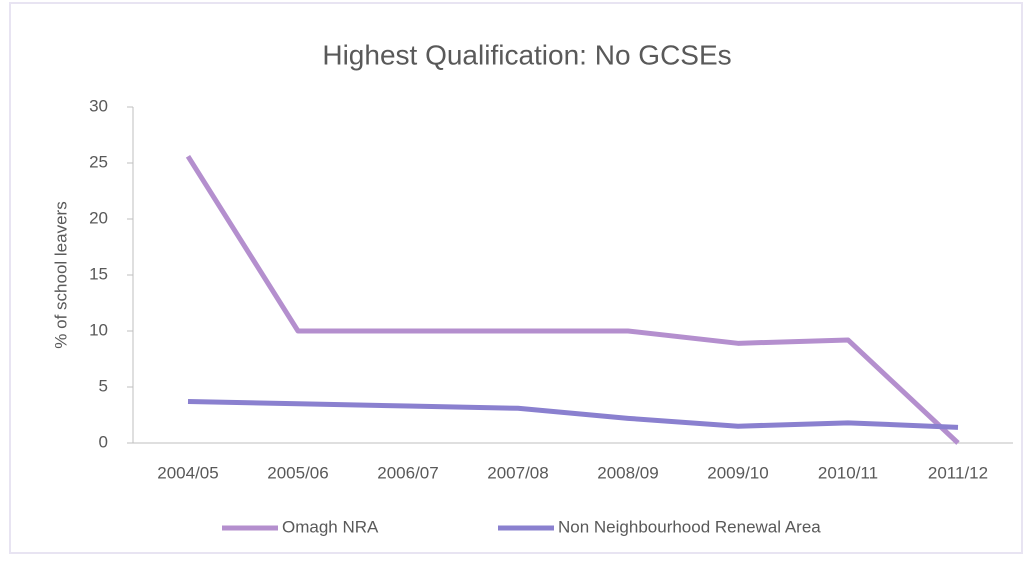 This screenshot has height=561, width=1031. Describe the element at coordinates (737, 472) in the screenshot. I see `x-tick-label: 2009/10` at that location.